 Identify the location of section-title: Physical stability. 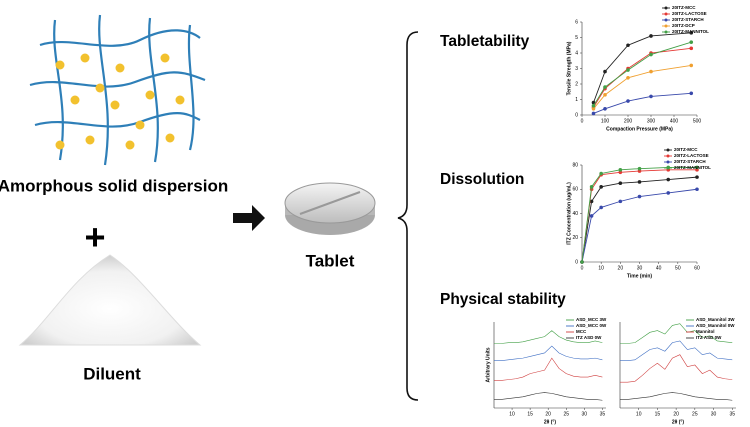
(503, 299).